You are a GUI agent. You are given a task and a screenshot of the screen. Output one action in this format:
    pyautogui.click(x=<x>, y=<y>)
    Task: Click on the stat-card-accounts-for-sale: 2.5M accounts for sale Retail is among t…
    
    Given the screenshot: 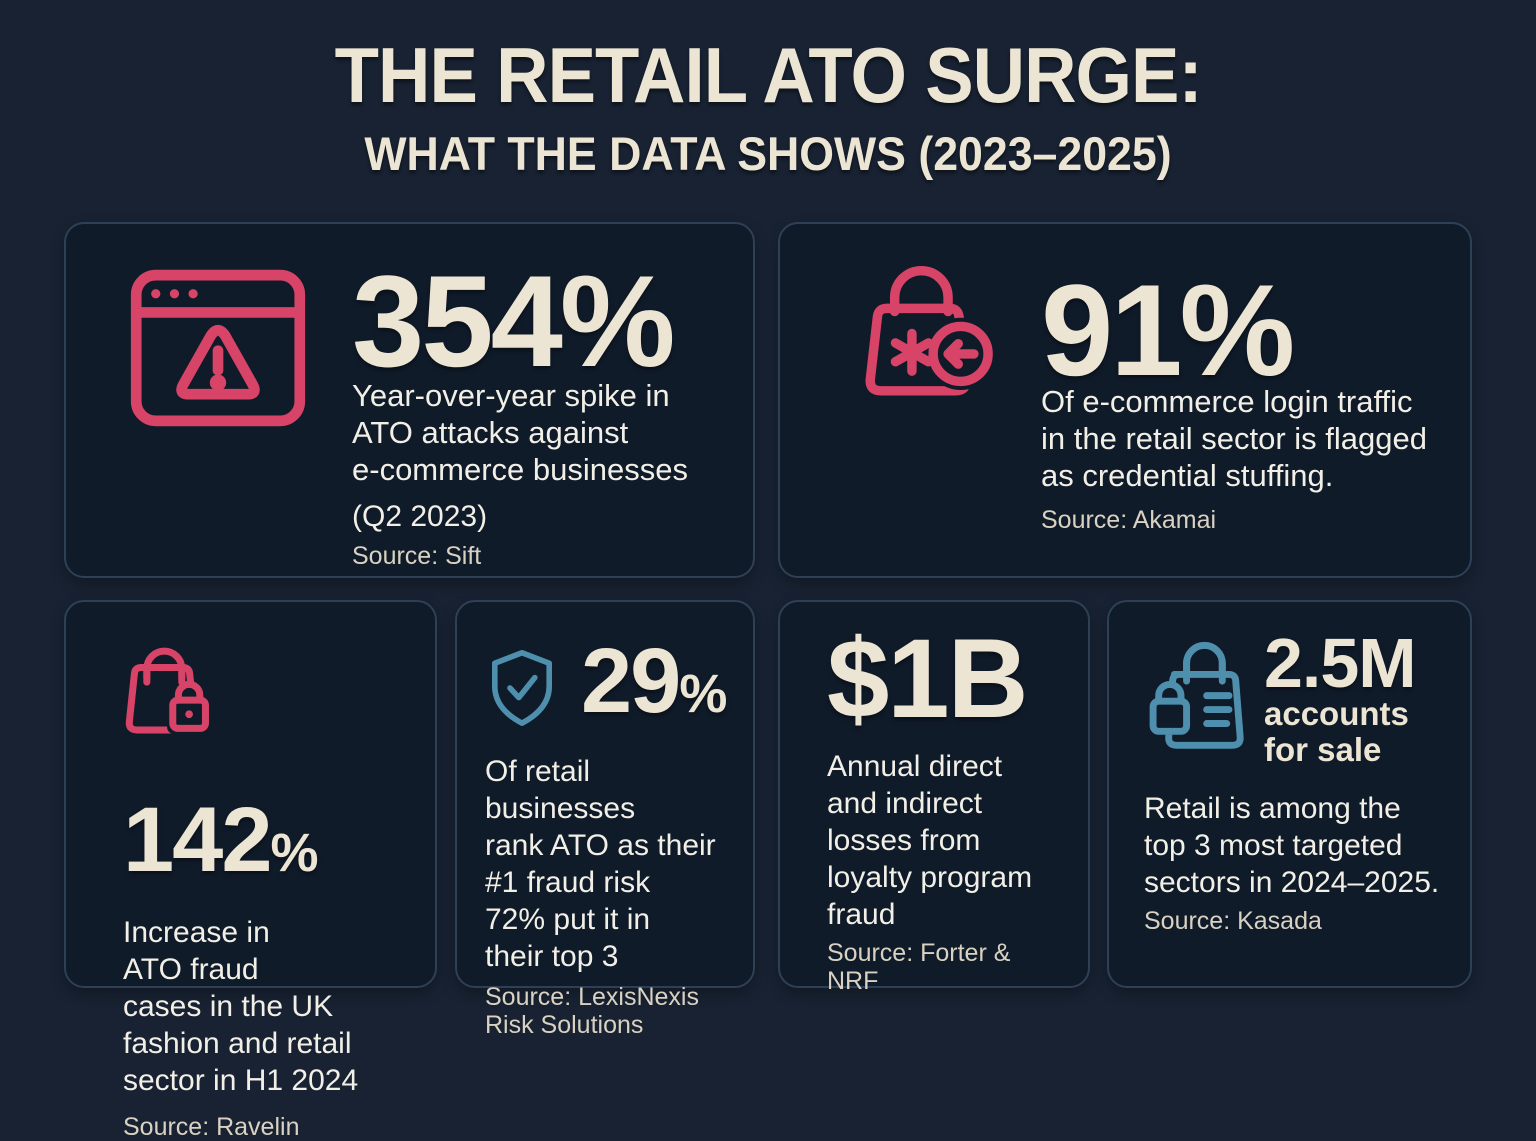 What is the action you would take?
    pyautogui.click(x=1289, y=794)
    